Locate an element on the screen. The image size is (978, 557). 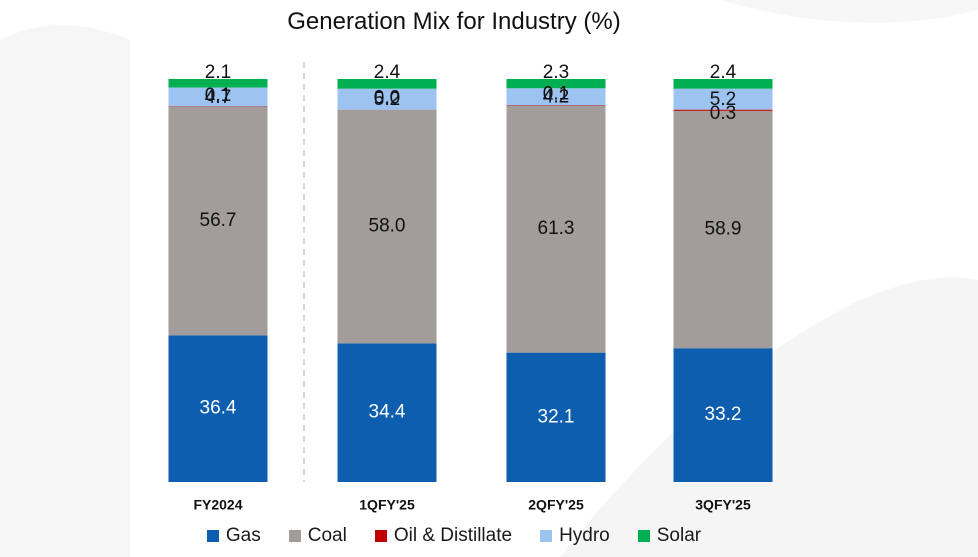
data-label-hydro: 4.7 is located at coordinates (218, 97).